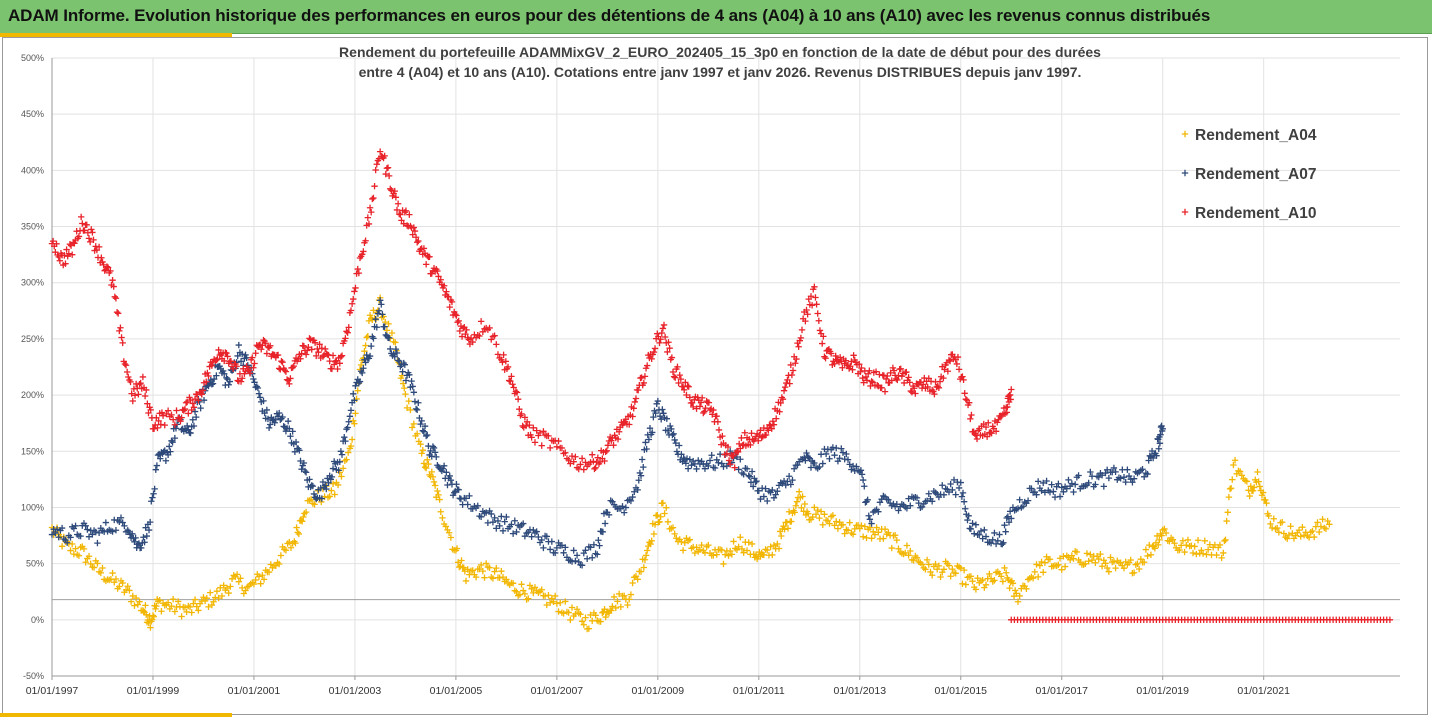 This screenshot has width=1432, height=719. What do you see at coordinates (658, 691) in the screenshot?
I see `x-tick-label: 01/01/2009` at bounding box center [658, 691].